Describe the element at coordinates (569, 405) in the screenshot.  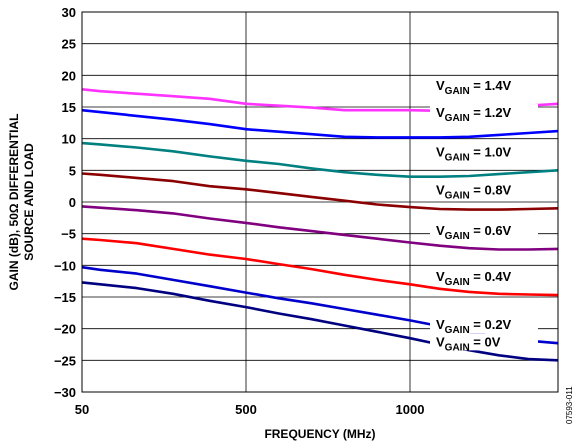
I see `figure-id: 07593-011` at that location.